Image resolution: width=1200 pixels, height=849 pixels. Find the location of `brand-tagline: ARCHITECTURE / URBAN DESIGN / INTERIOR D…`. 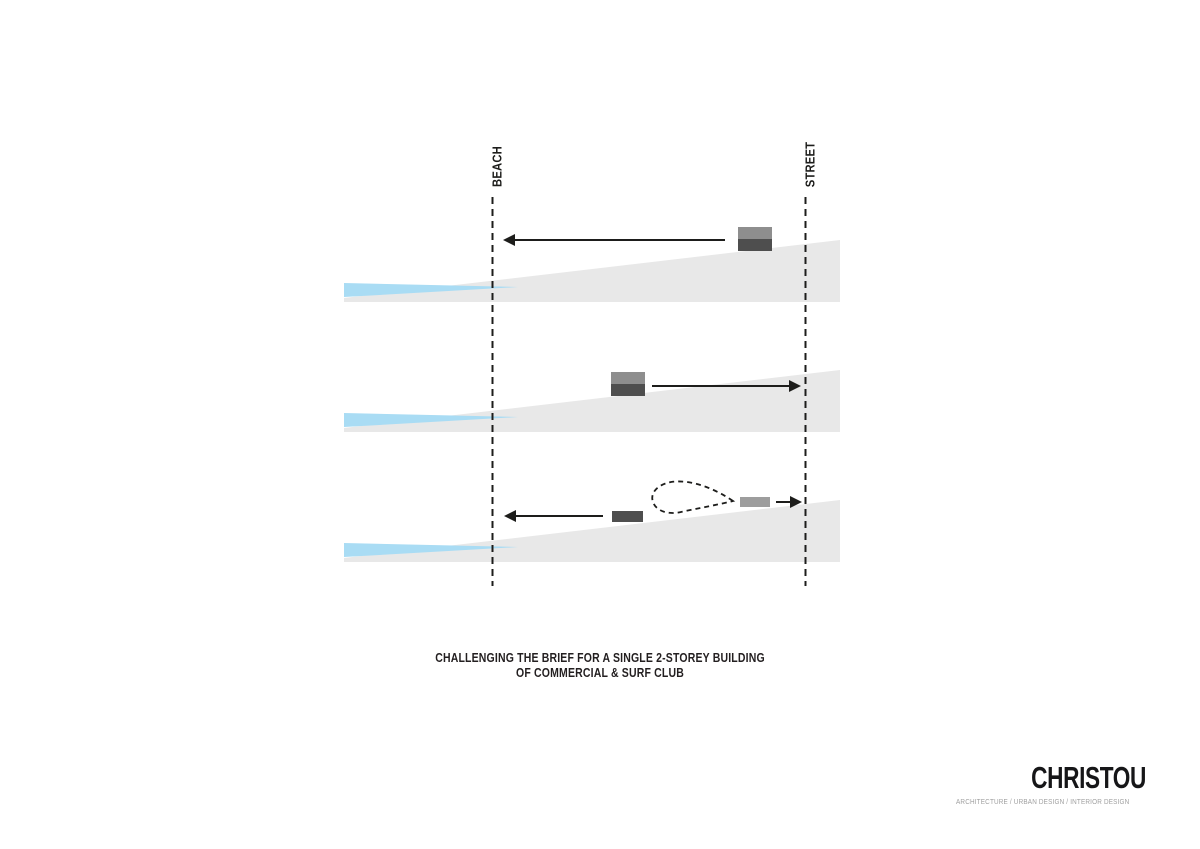

brand-tagline: ARCHITECTURE / URBAN DESIGN / INTERIOR D… is located at coordinates (1043, 801).